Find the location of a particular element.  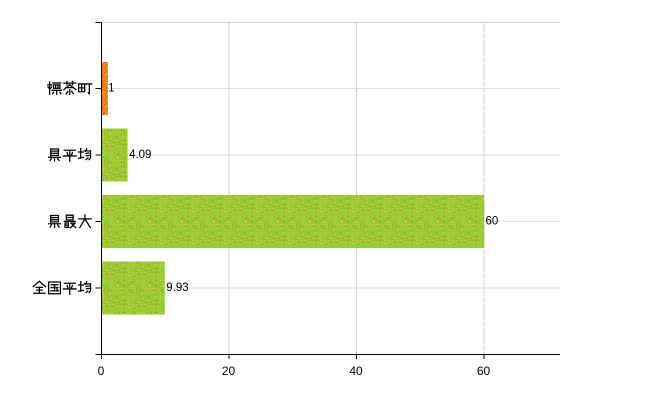

svg-text: 40 is located at coordinates (356, 371).